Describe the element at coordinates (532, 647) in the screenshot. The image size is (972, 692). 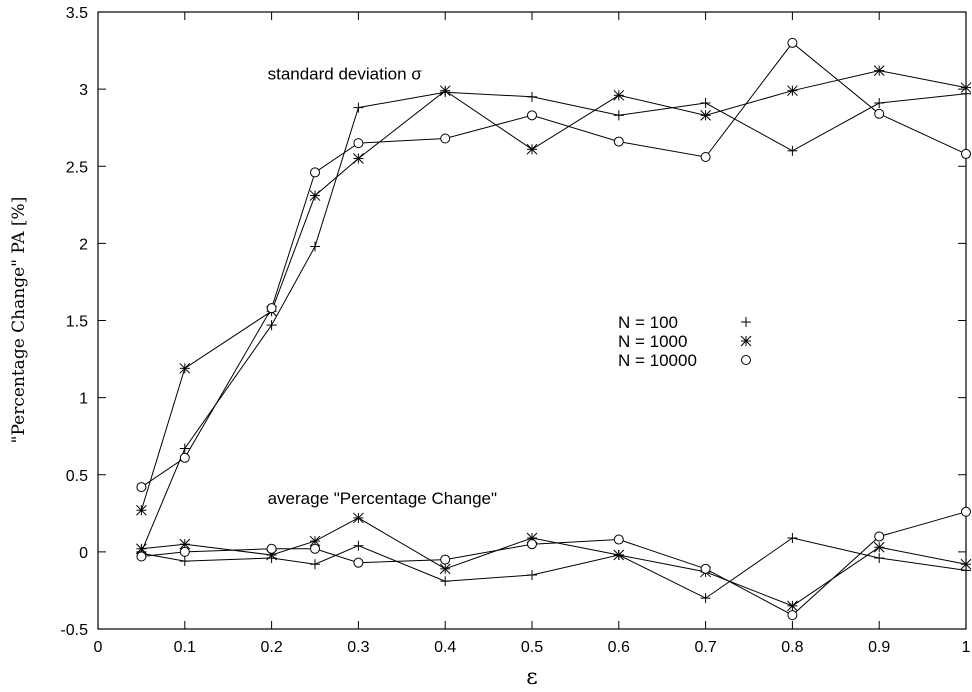
I see `x-tick-label-5: 0.5` at that location.